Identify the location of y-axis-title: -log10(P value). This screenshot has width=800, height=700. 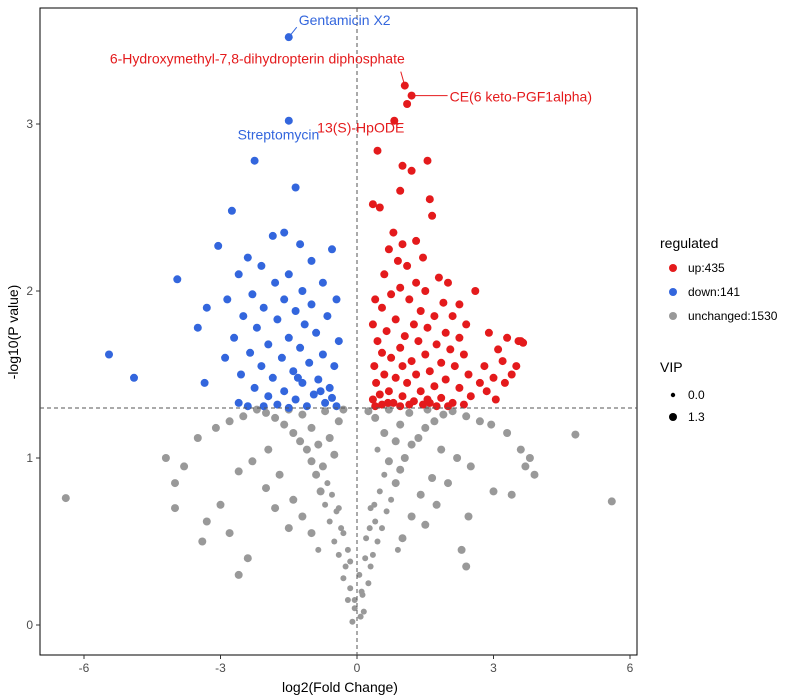
(13, 332).